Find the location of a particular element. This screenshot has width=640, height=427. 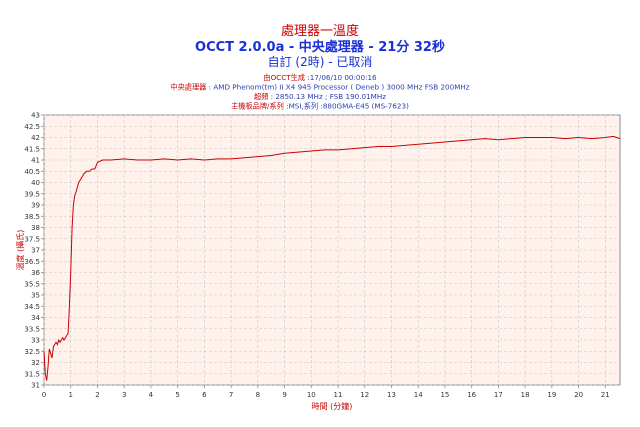

x-tick-label: 13 is located at coordinates (391, 395).